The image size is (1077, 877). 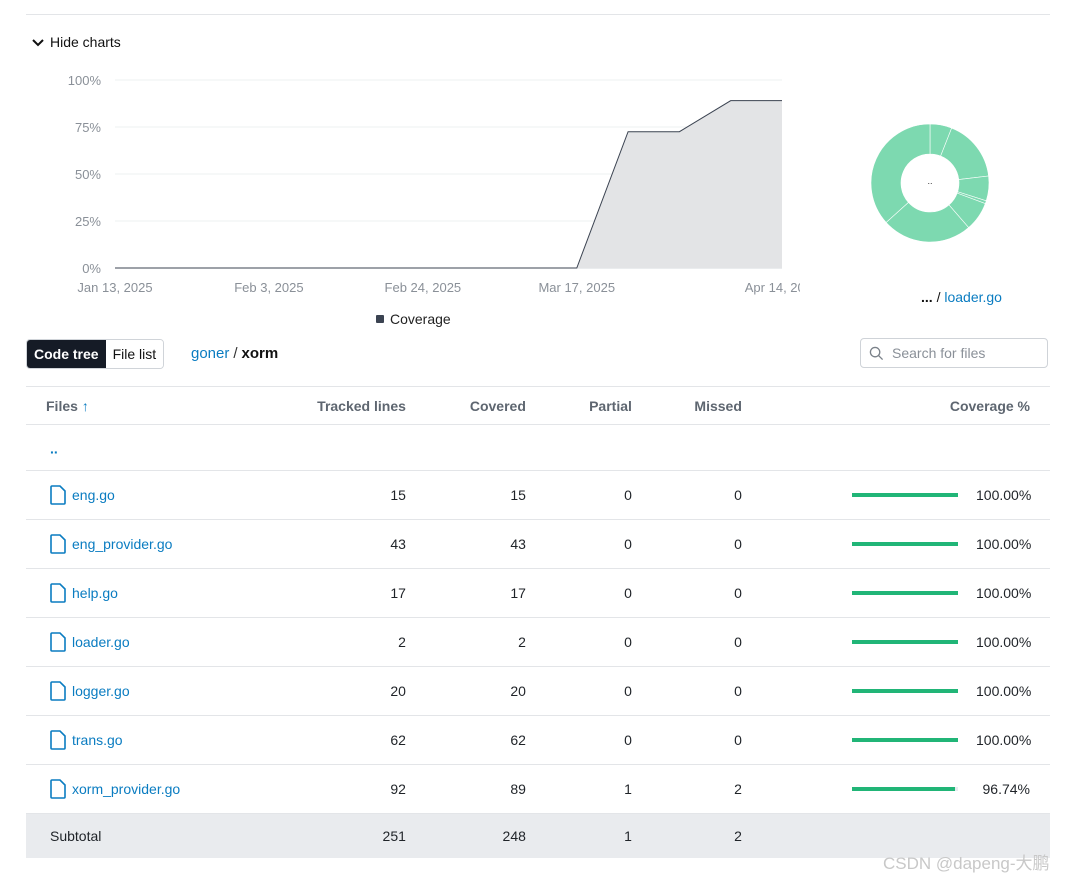 What do you see at coordinates (686, 835) in the screenshot?
I see `subtotal-missed: 2` at bounding box center [686, 835].